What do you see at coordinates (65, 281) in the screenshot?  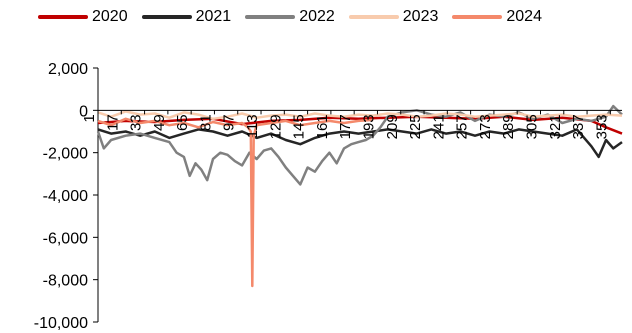 I see `y-tick-label: -8,000` at bounding box center [65, 281].